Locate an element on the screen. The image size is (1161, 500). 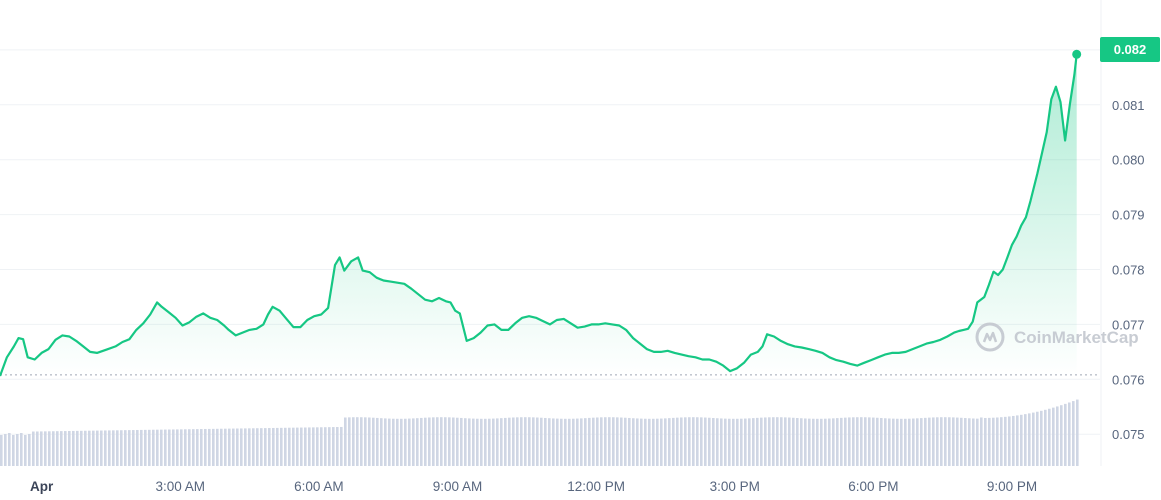
y-axis-ticks: 0.075 0.076 0.077 0.078 0.079 0.080 0.081 0.082 is located at coordinates (1128, 242).